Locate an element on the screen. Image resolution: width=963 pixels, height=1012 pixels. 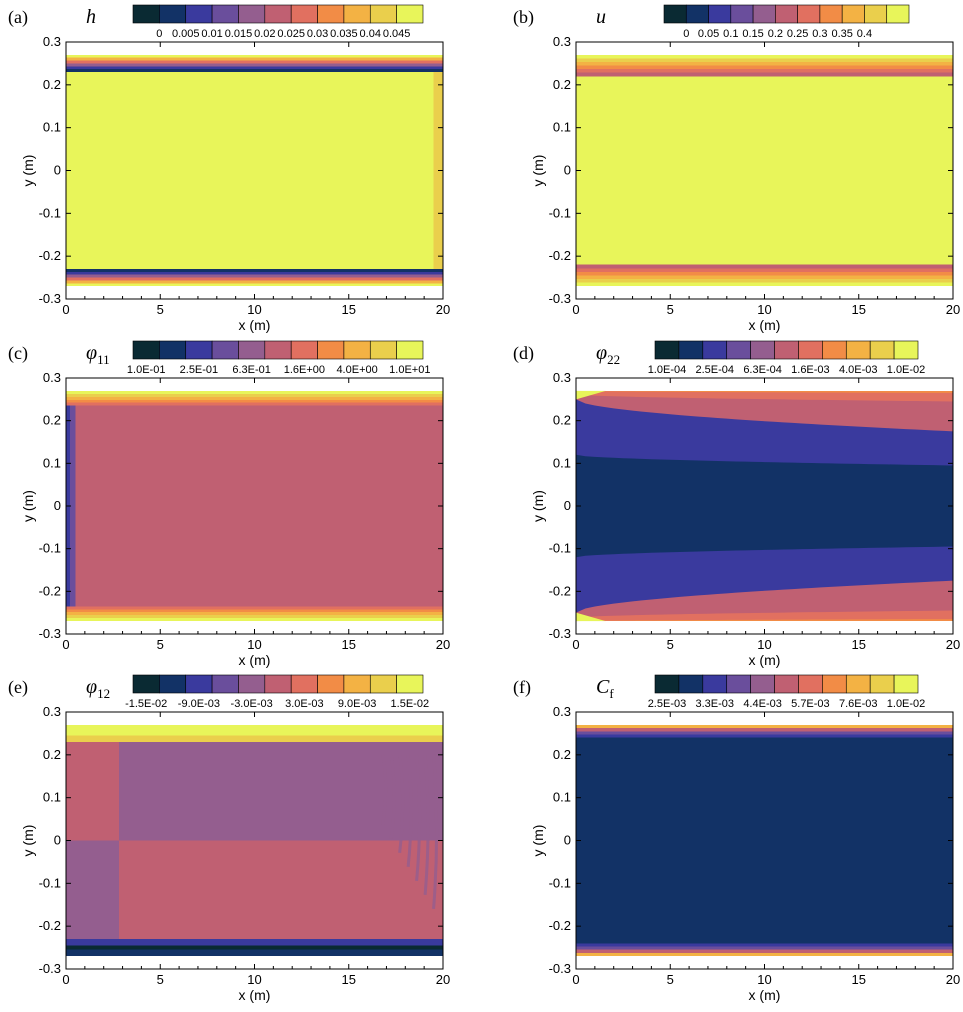
colorbar-label: 5.7E-03 is located at coordinates (810, 704).